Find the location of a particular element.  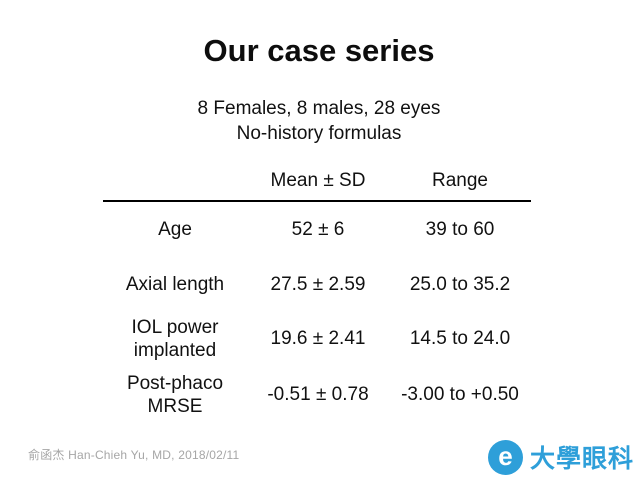

row-label: Post-phaco MRSE is located at coordinates (175, 394).